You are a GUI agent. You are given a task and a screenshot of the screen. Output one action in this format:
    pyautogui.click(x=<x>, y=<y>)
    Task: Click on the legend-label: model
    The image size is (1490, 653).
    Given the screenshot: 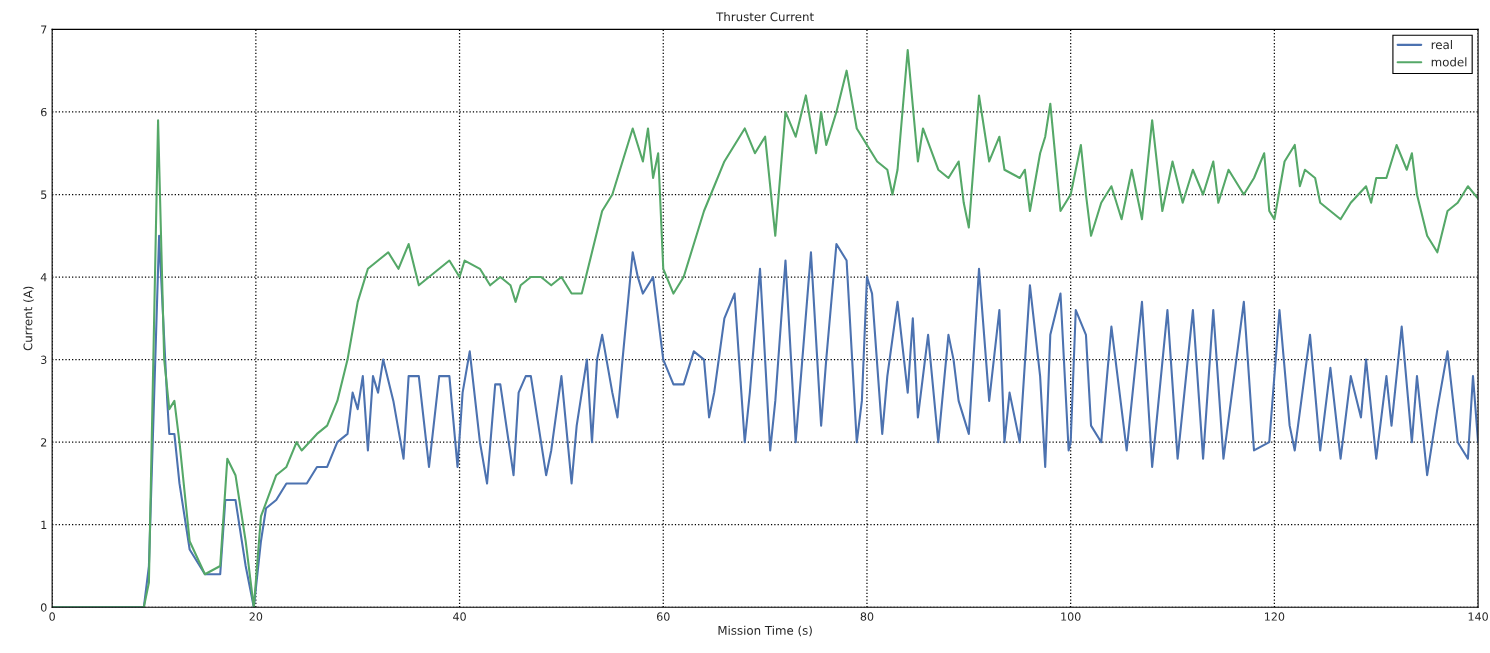 What is the action you would take?
    pyautogui.click(x=1449, y=62)
    